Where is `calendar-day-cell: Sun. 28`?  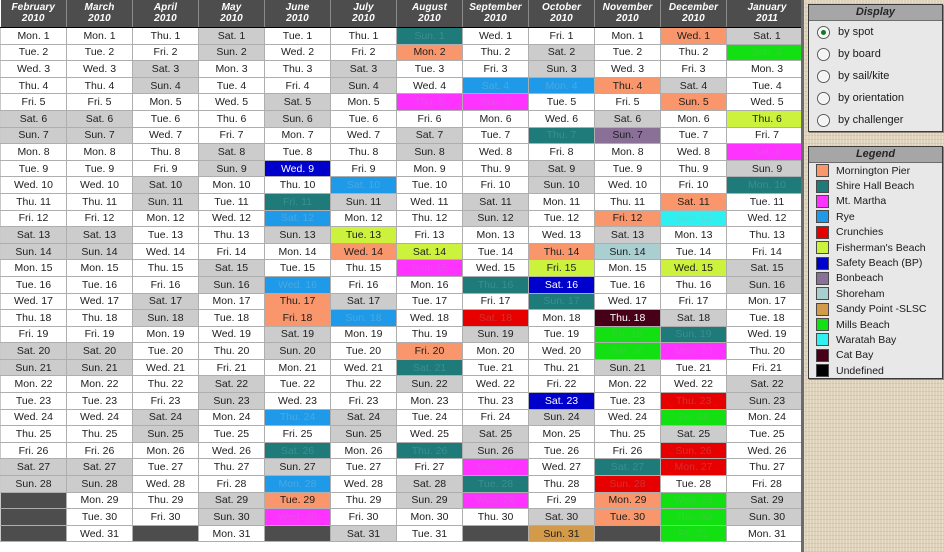
calendar-day-cell: Sun. 28 is located at coordinates (627, 484).